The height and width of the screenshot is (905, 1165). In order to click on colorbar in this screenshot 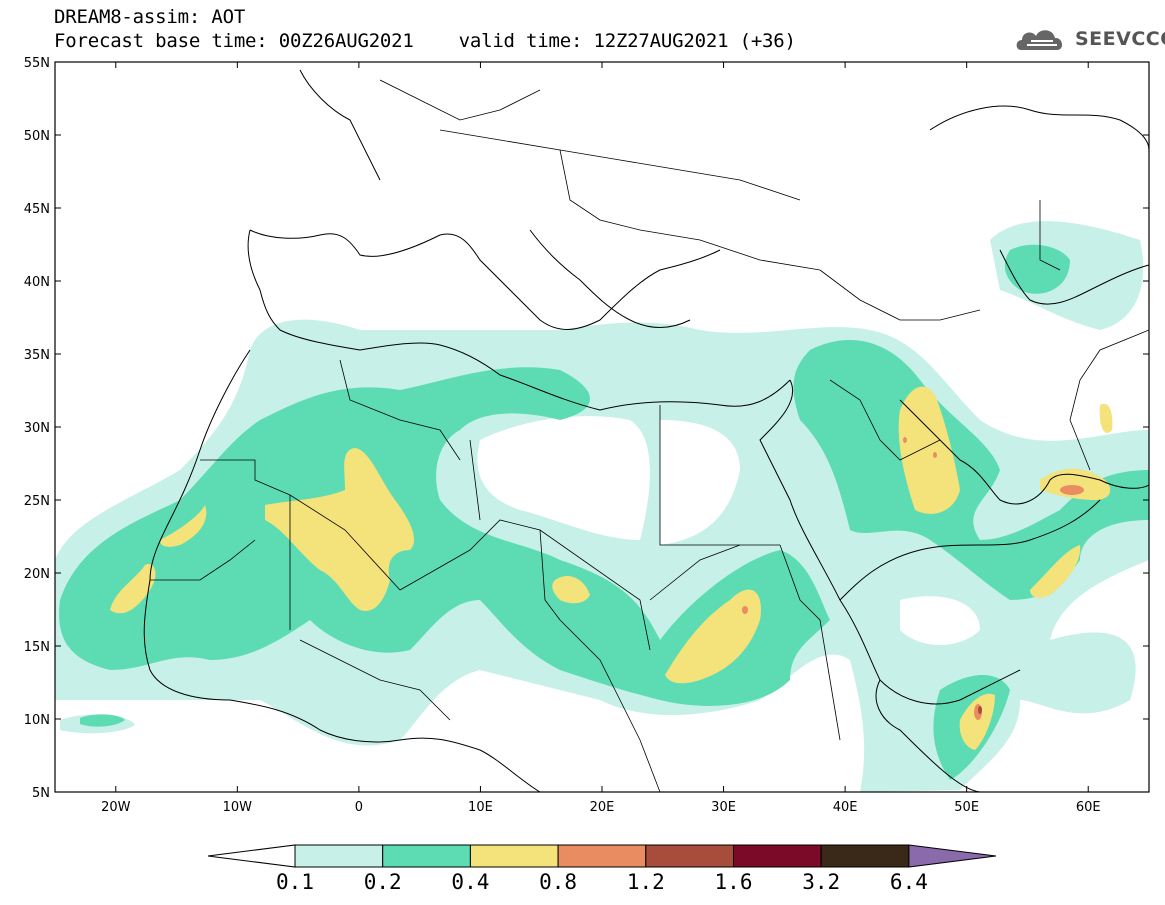, I will do `click(601, 856)`.